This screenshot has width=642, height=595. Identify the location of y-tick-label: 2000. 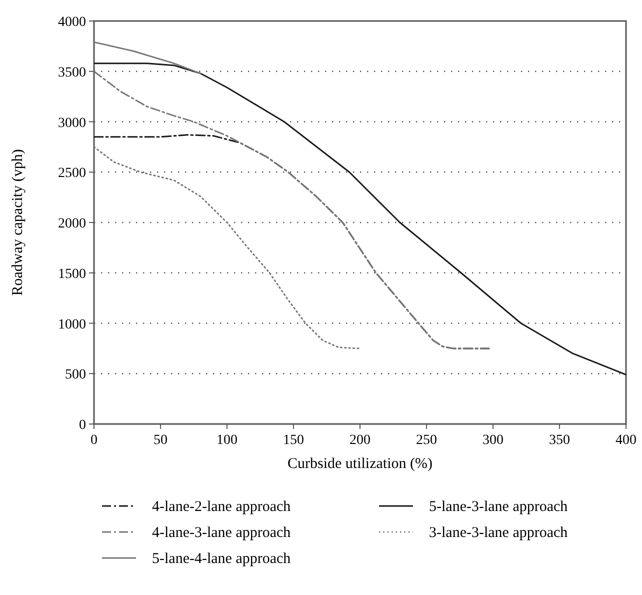
(72, 224).